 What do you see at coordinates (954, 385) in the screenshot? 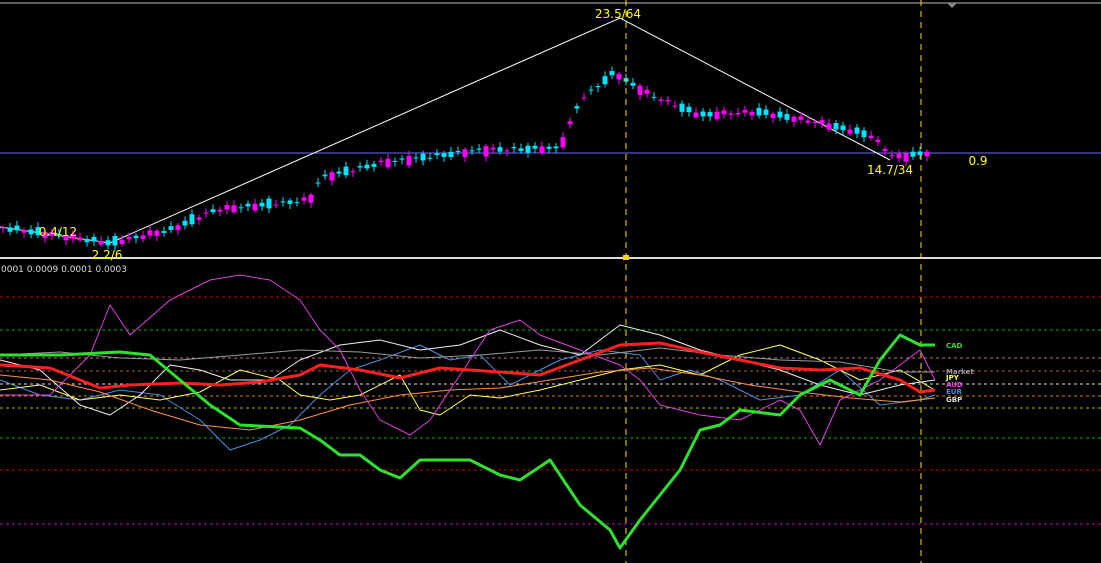
I see `currency-label: AUD` at bounding box center [954, 385].